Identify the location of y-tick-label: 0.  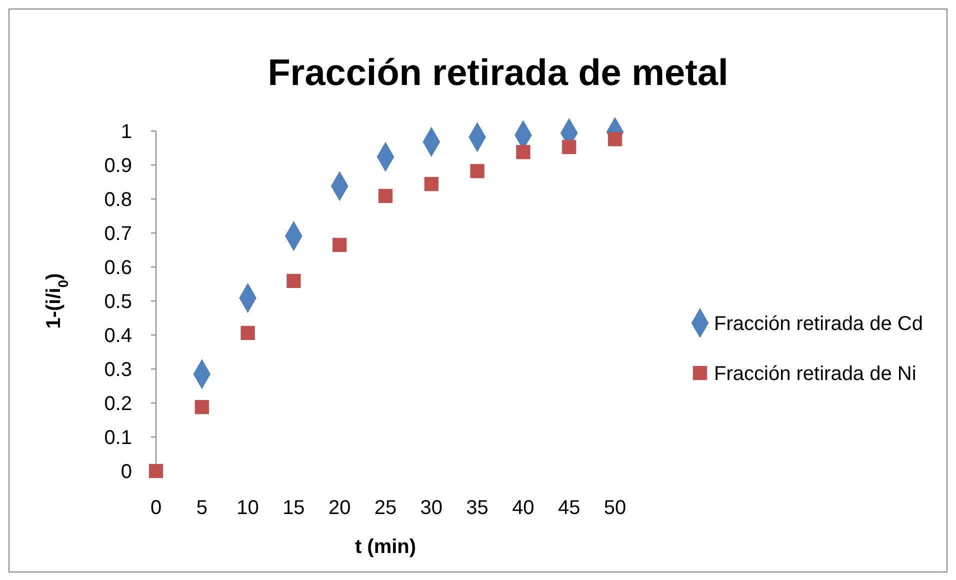
(126, 472).